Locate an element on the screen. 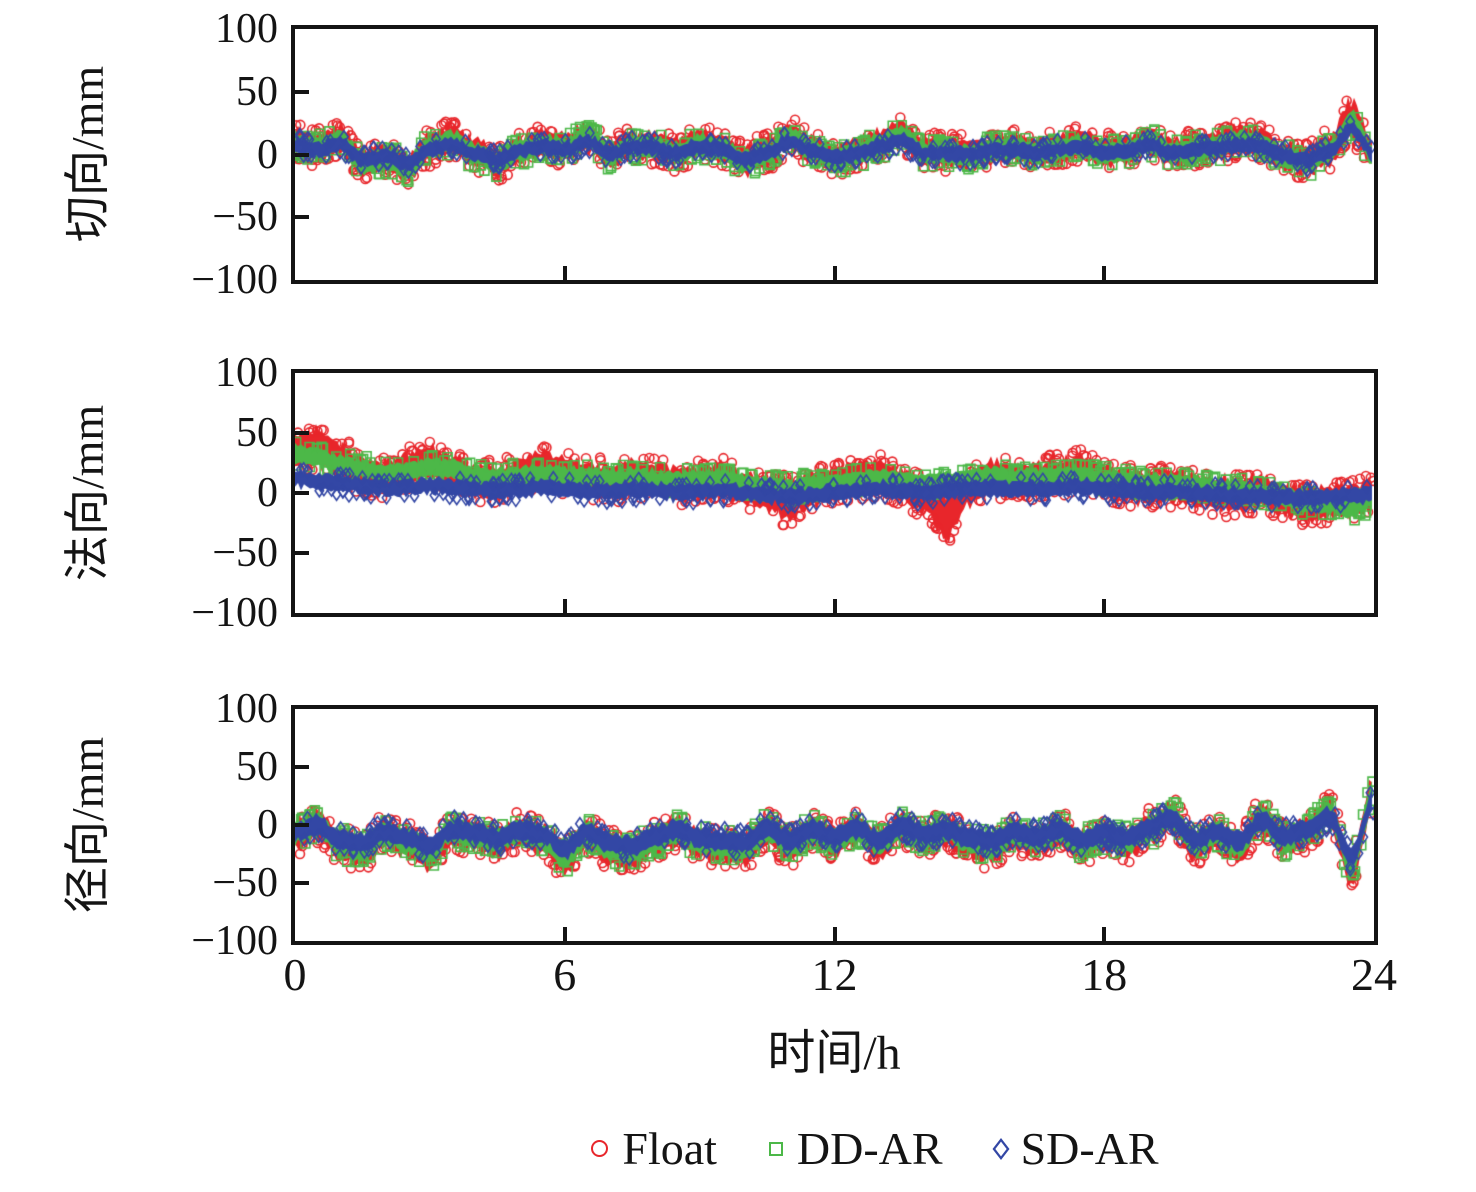 The height and width of the screenshot is (1192, 1476). square-marker-icon is located at coordinates (775, 1148).